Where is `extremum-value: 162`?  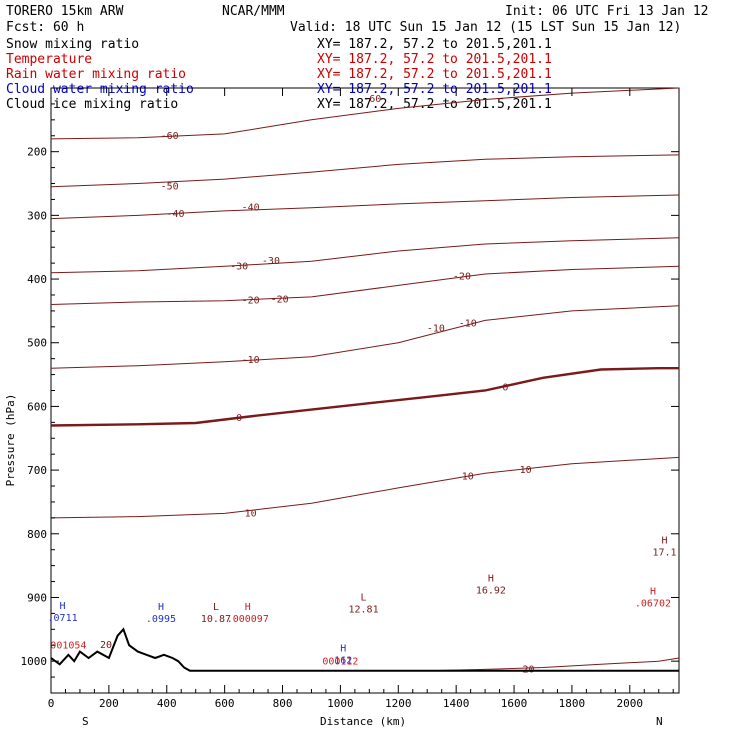 extremum-value: 162 is located at coordinates (343, 661).